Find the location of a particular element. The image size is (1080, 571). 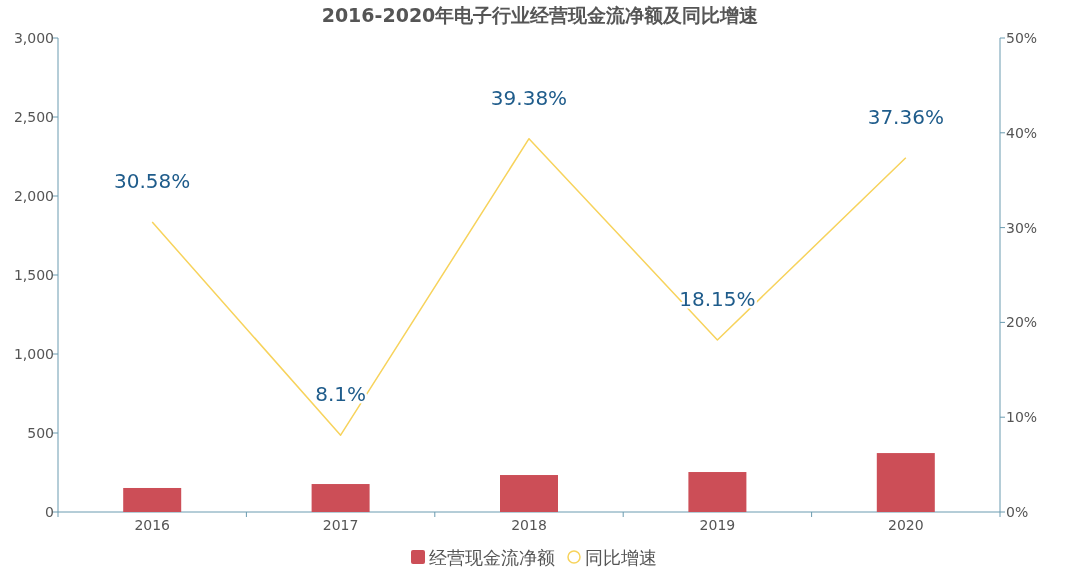

chart-title: 2016-2020年电子行业经营现金流净额及同比增速 is located at coordinates (540, 15).